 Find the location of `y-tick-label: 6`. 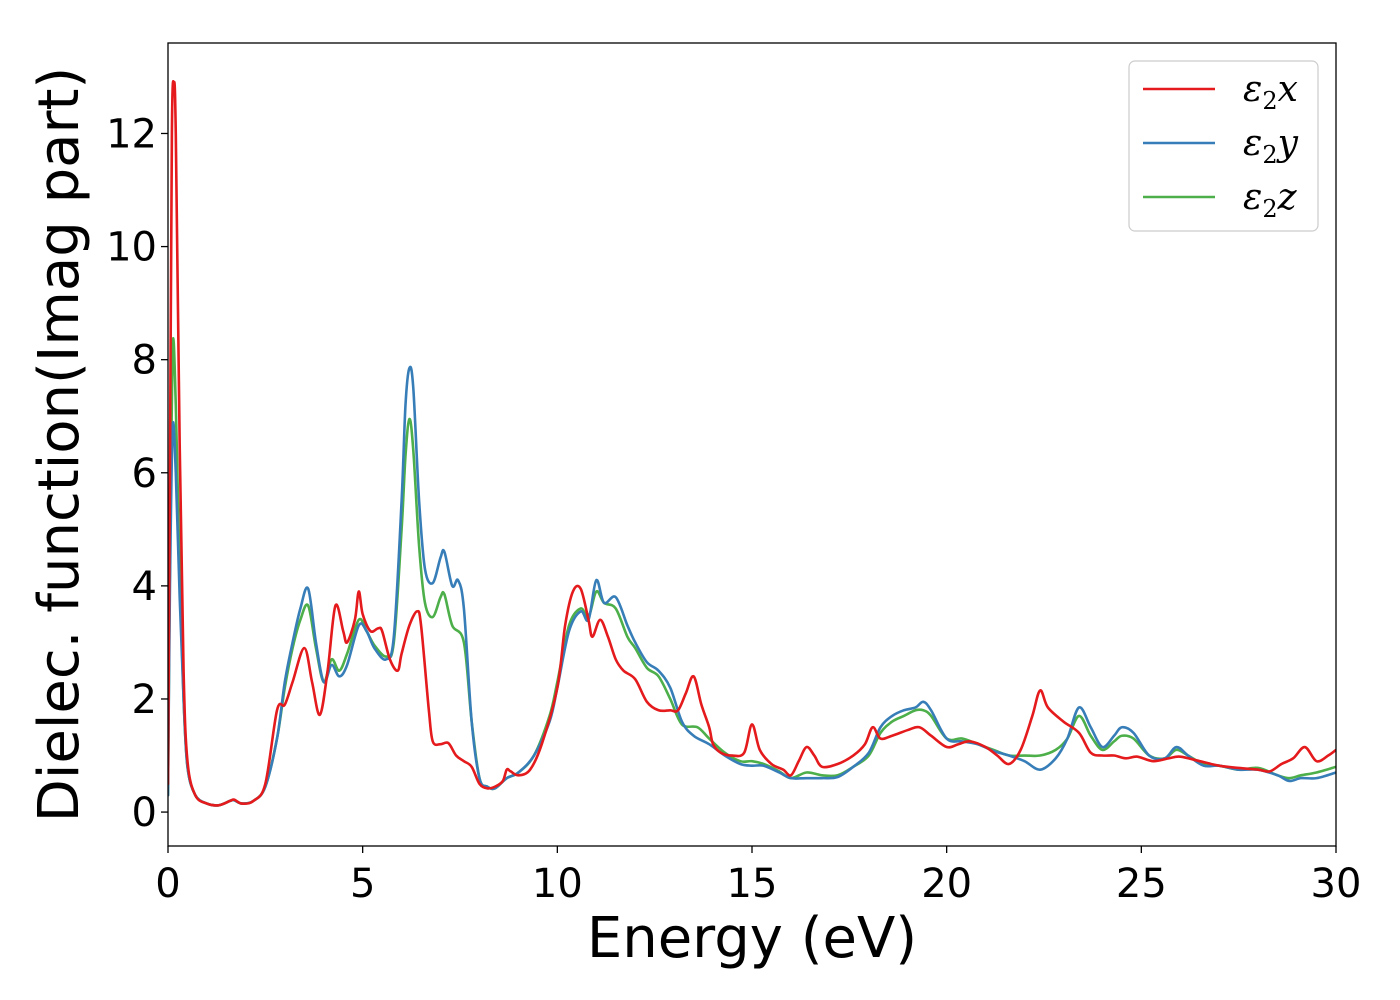

y-tick-label: 6 is located at coordinates (144, 474).